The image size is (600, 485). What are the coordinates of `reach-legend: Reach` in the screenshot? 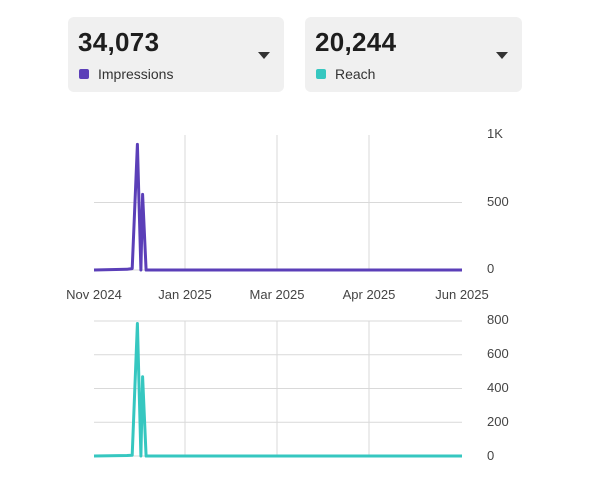 It's located at (345, 74).